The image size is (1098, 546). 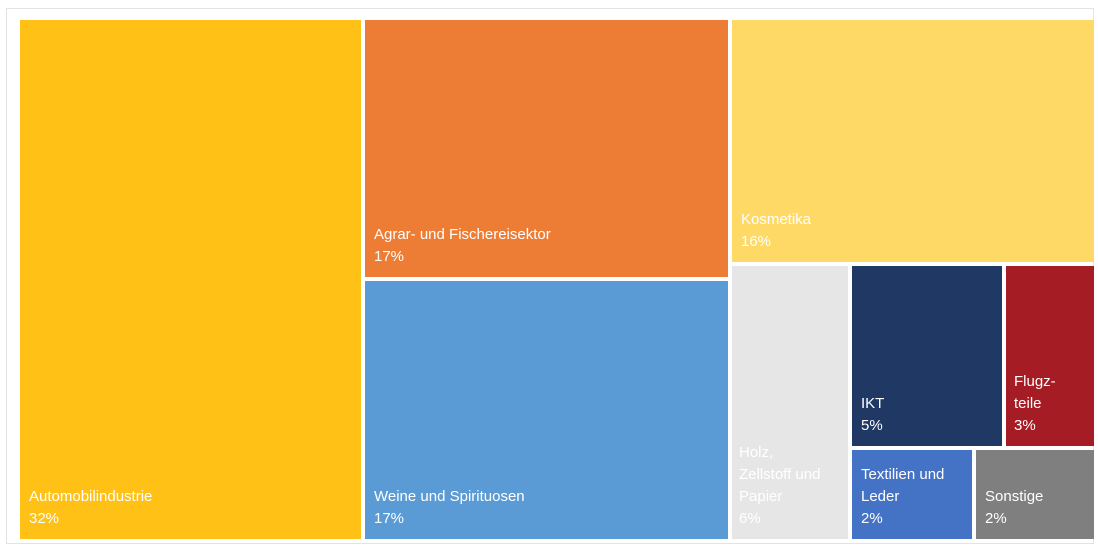 I want to click on tile-ikt: IKT 5%, so click(x=927, y=356).